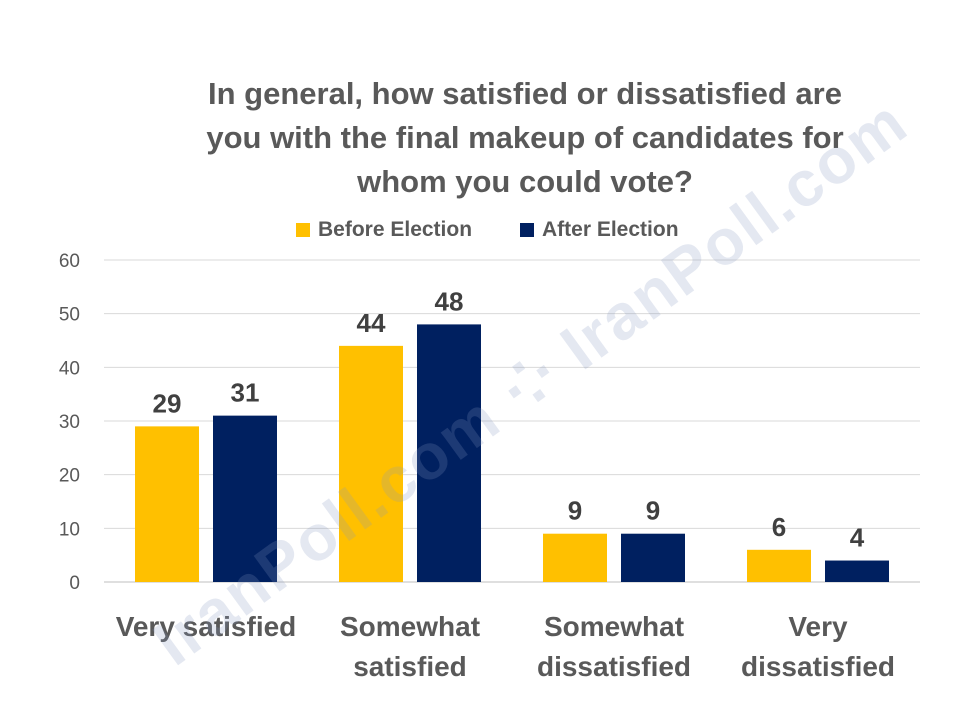 The image size is (960, 720). What do you see at coordinates (69, 422) in the screenshot?
I see `y-tick-label: 30` at bounding box center [69, 422].